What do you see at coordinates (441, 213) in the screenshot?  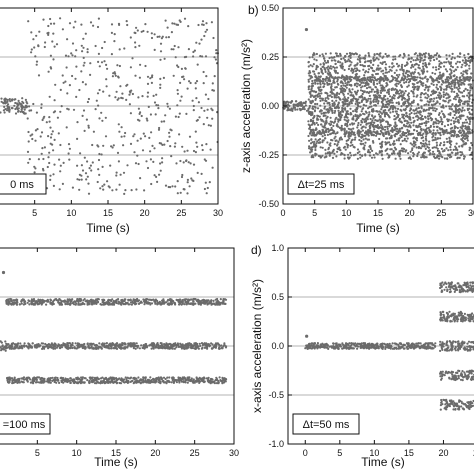 I see `x-tick-label: 25` at bounding box center [441, 213].